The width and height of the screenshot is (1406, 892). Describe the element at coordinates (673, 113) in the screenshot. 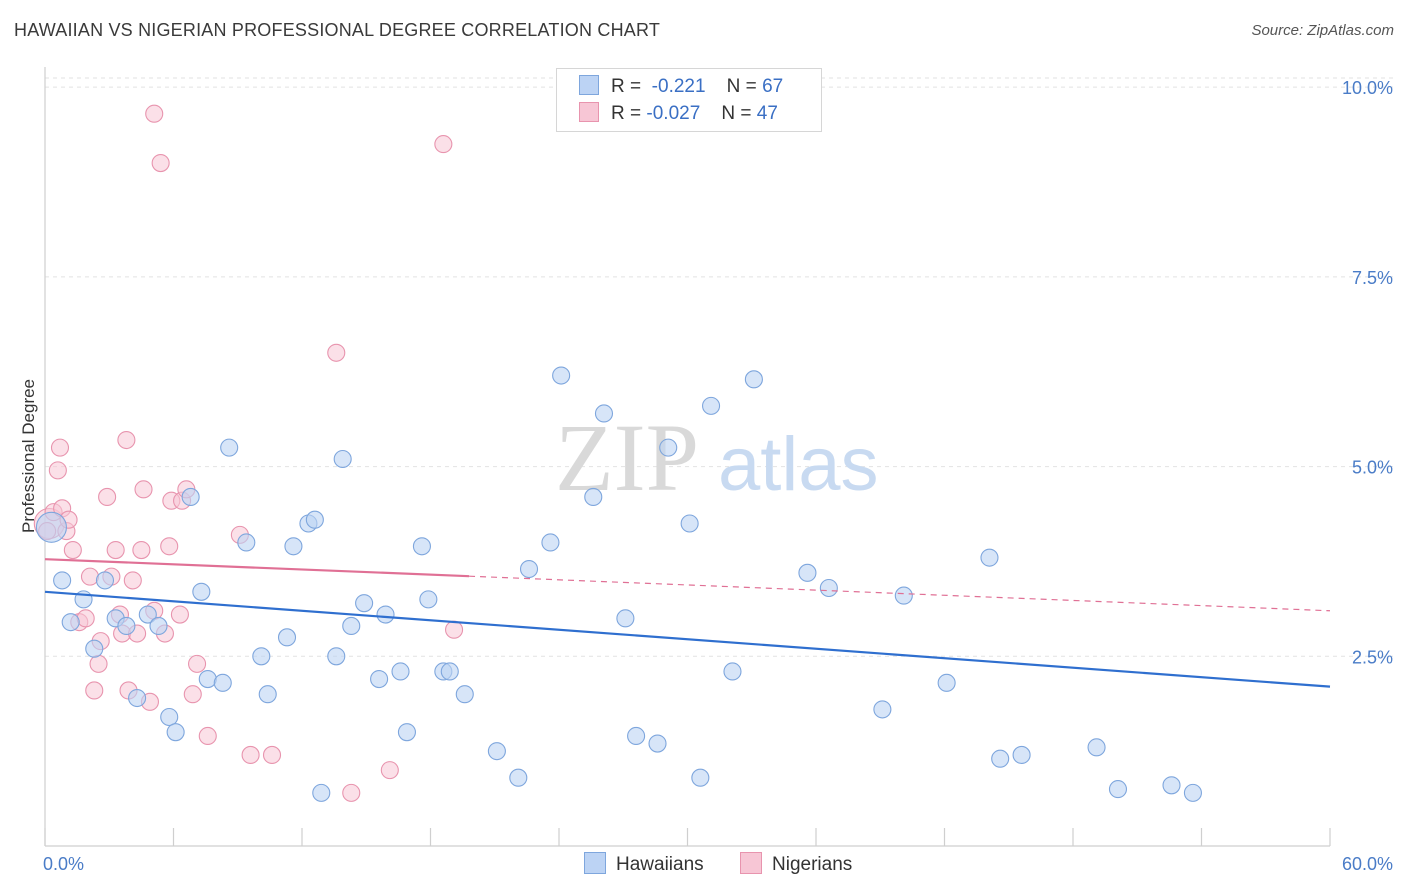

I see `r-value-nigerians: -0.027` at that location.